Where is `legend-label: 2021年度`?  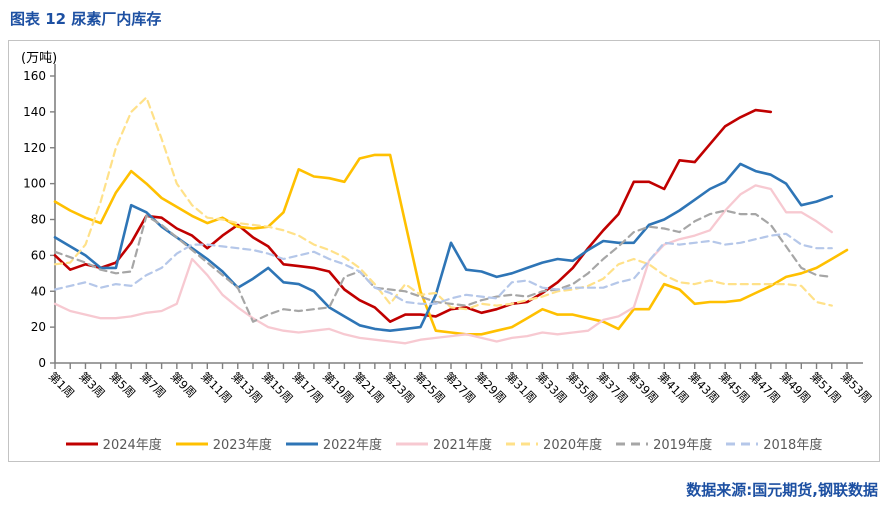 legend-label: 2021年度 is located at coordinates (462, 445).